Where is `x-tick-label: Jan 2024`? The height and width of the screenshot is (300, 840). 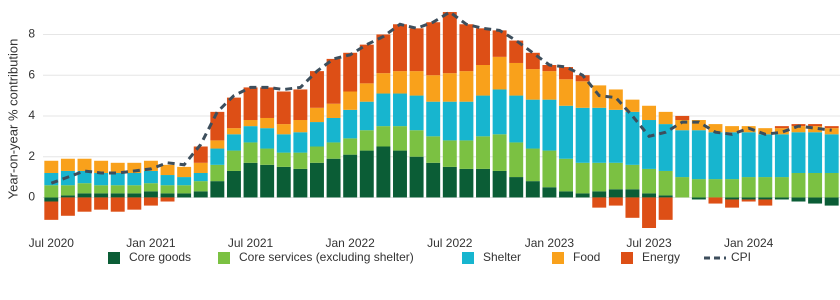 x-tick-label: Jan 2024 is located at coordinates (749, 243).